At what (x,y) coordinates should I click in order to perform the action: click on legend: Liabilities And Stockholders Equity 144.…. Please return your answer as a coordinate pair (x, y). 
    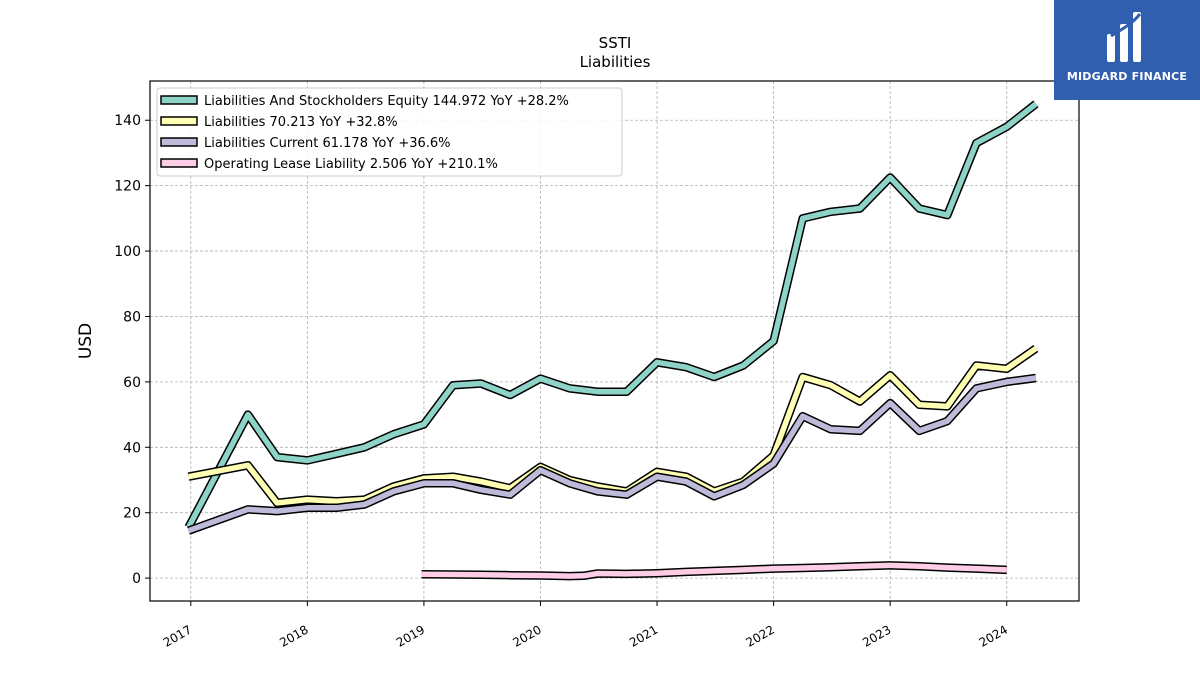
    Looking at the image, I should click on (389, 132).